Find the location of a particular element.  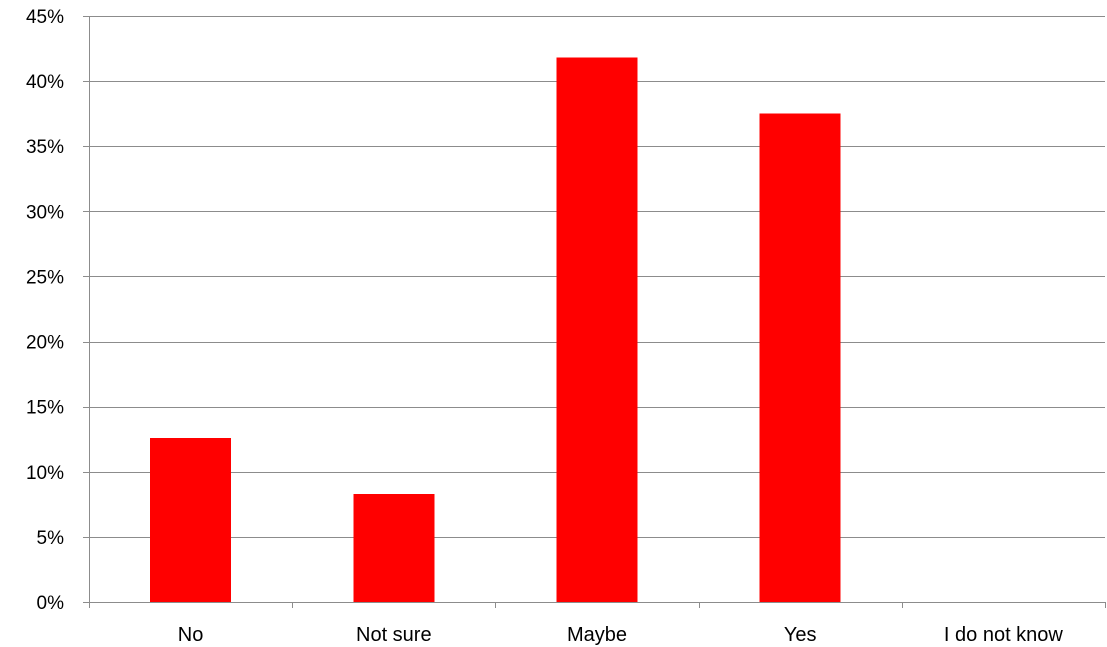

x-category-label: Not sure is located at coordinates (394, 635).